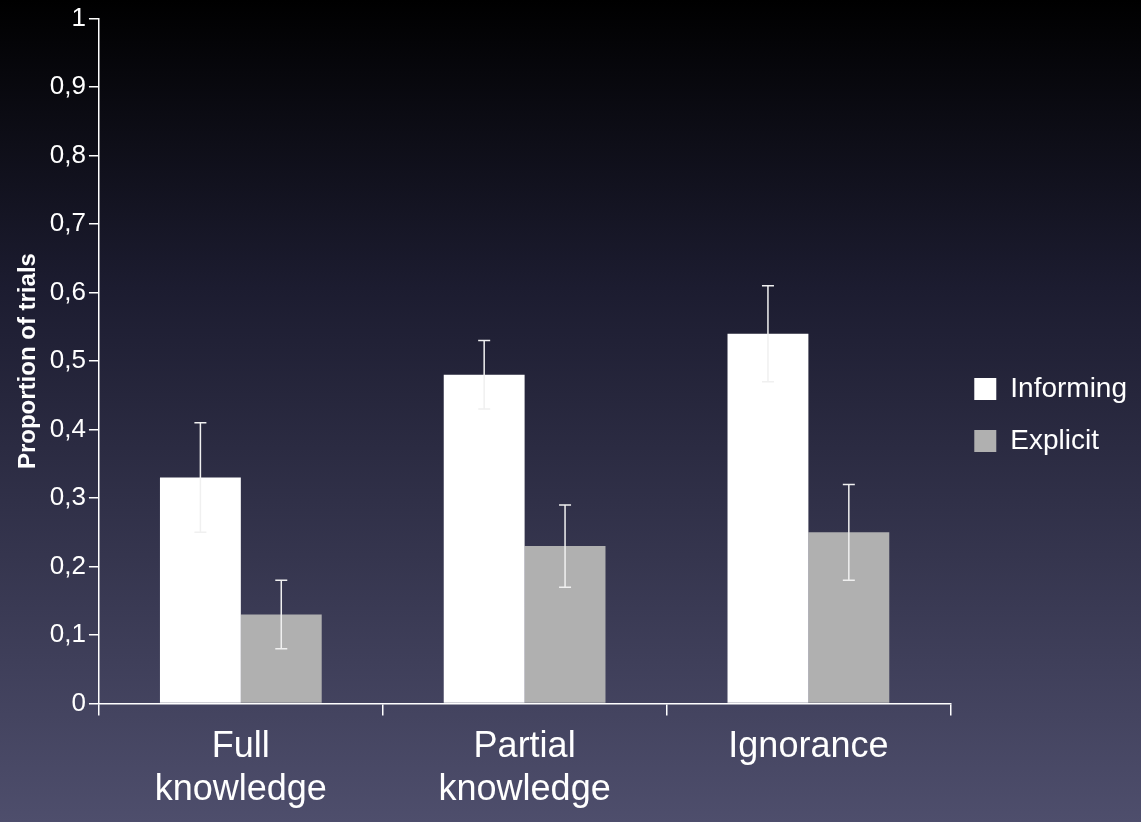 Image resolution: width=1141 pixels, height=822 pixels. What do you see at coordinates (67, 153) in the screenshot?
I see `y-tick-label: 0,8` at bounding box center [67, 153].